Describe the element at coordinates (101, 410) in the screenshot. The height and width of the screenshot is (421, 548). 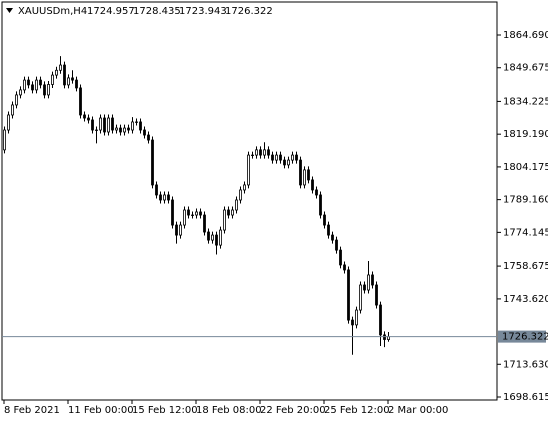
I see `x-tick-label: 11 Feb 00:00` at that location.